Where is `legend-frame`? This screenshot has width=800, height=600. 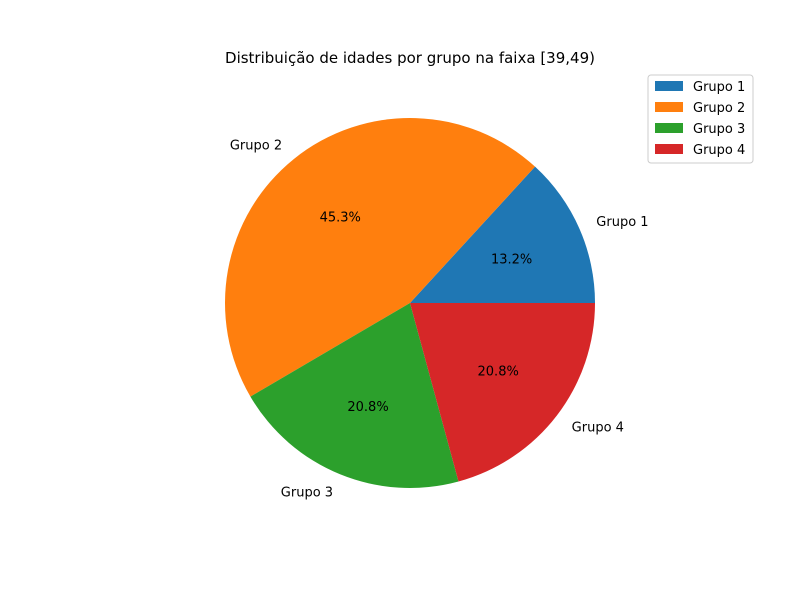
legend-frame is located at coordinates (700, 119).